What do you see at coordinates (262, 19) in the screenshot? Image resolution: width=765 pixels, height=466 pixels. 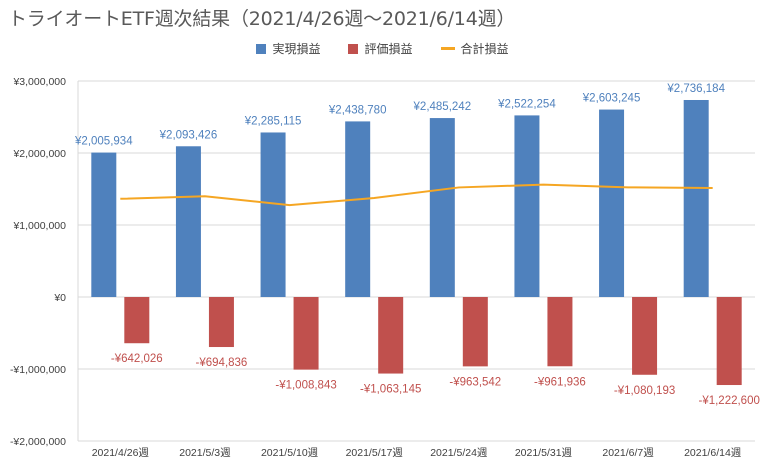 I see `chart-title: トライオートETF週次結果（2021/4/26週～2021/6/14週）` at bounding box center [262, 19].